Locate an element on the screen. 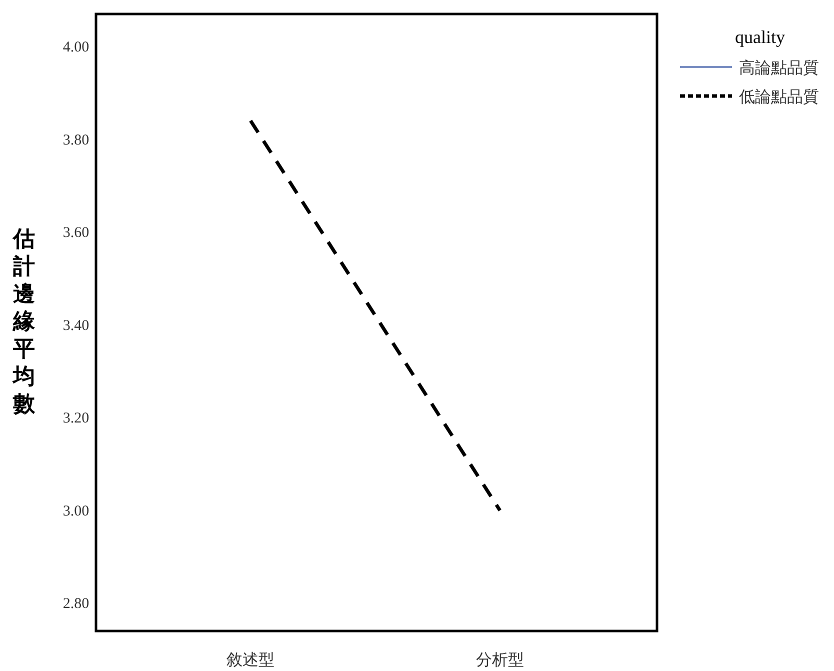  y-tick-label: 3.60 is located at coordinates (76, 233).